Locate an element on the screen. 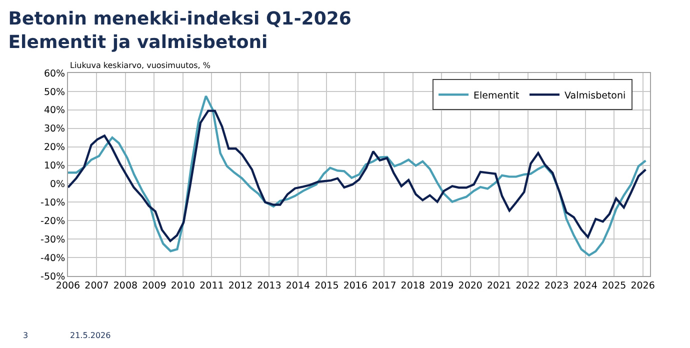 The width and height of the screenshot is (690, 348). x-tick-label: 2019 is located at coordinates (442, 286).